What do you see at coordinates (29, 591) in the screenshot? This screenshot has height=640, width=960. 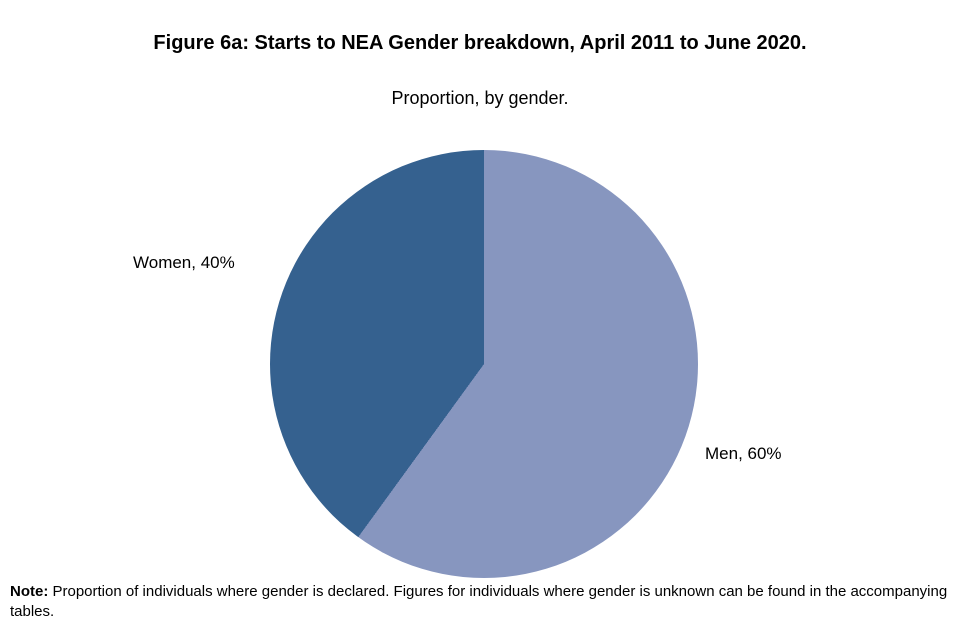 I see `chart-note-label: Note:` at bounding box center [29, 591].